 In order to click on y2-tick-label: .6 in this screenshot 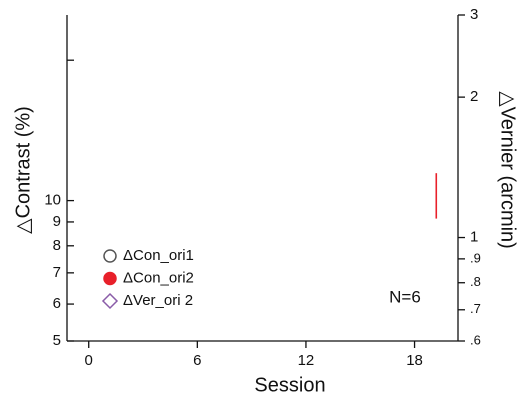, I will do `click(475, 339)`.